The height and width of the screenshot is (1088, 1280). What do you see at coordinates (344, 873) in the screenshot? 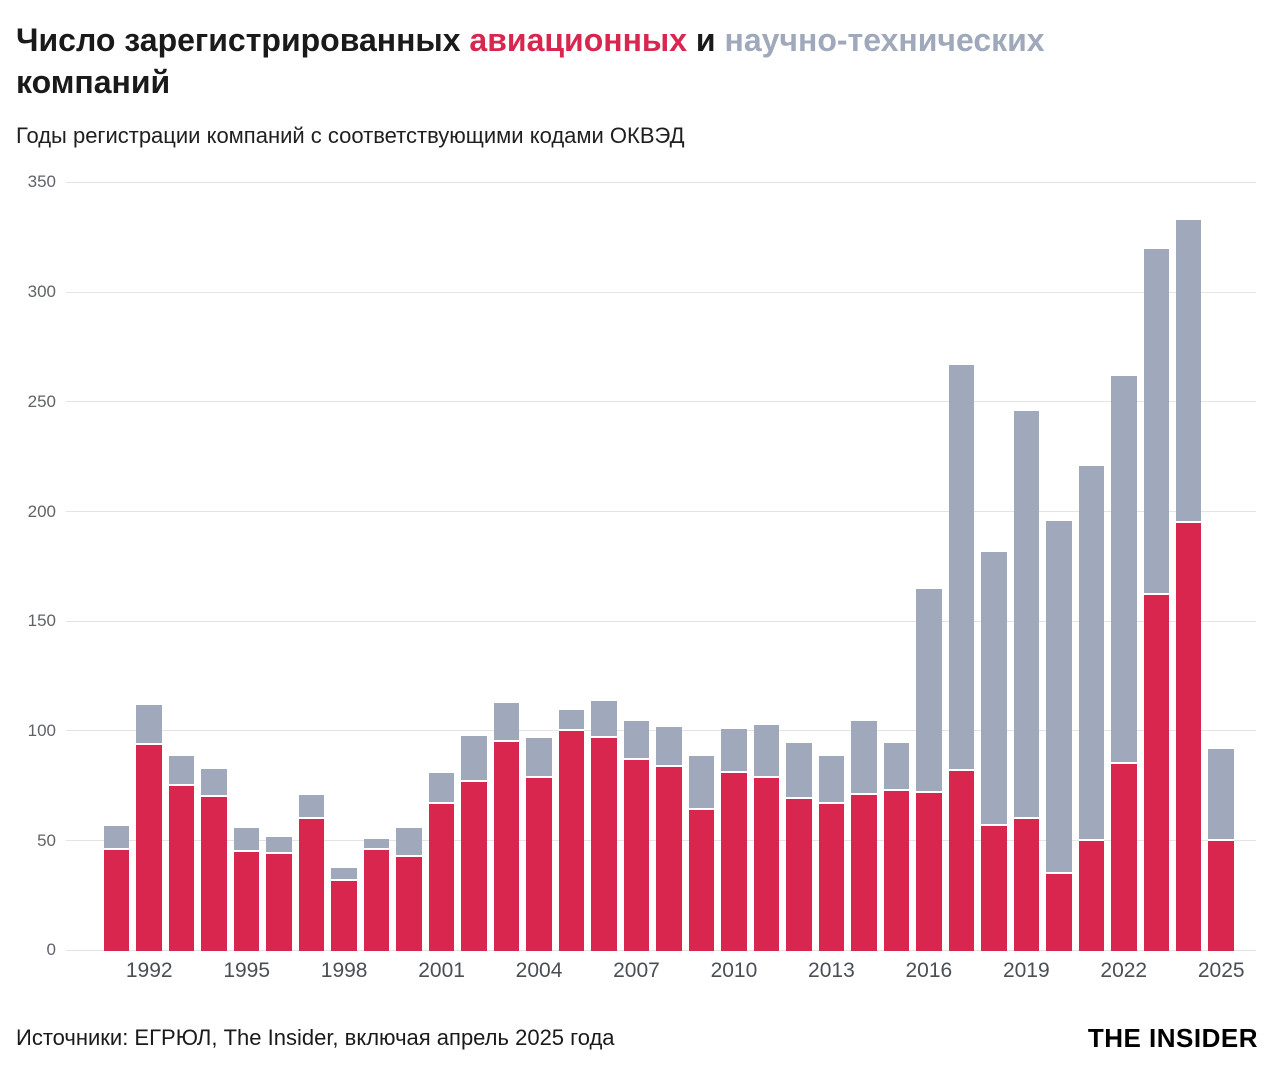
I see `segment-scitech-1998` at bounding box center [344, 873].